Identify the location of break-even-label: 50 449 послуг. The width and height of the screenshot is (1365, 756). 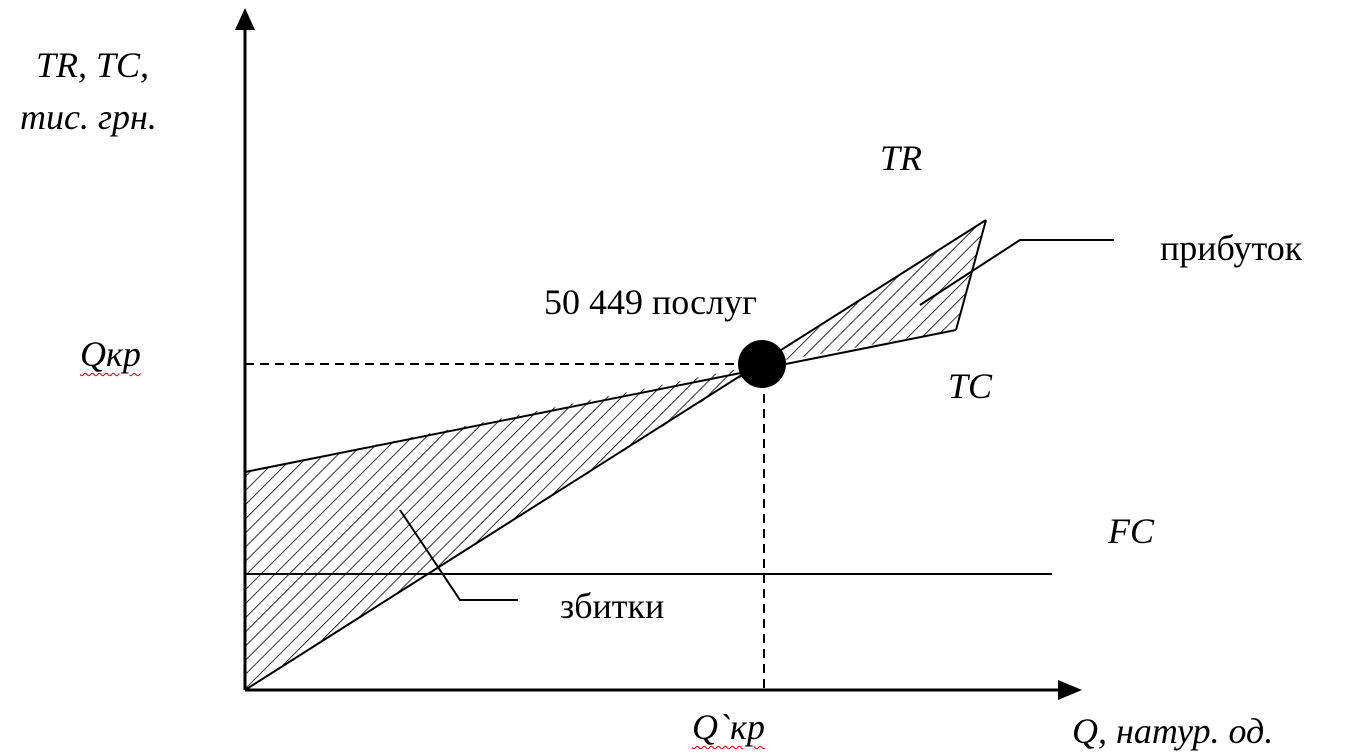
(650, 302).